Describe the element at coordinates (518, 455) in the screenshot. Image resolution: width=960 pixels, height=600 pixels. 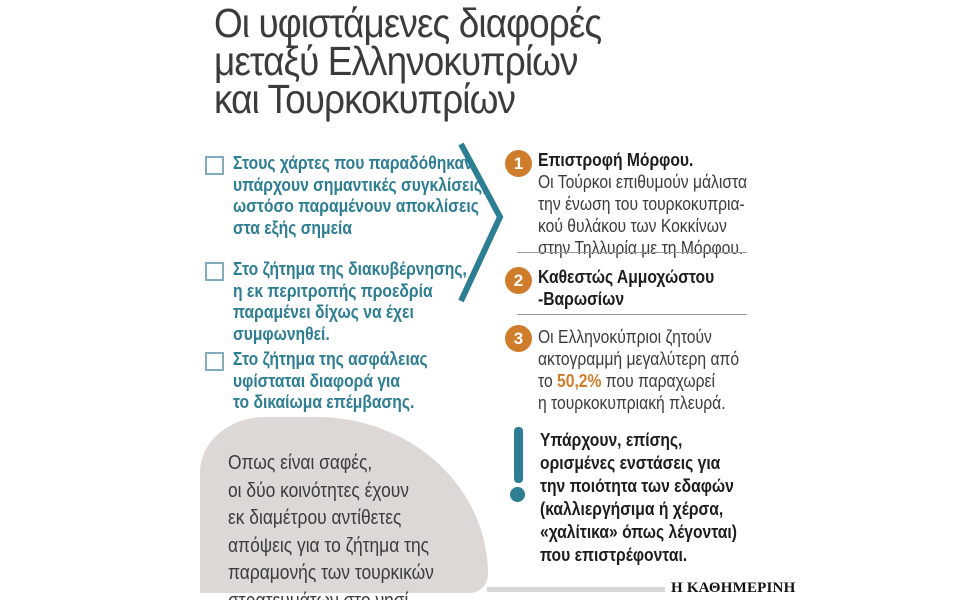
I see `exclamation-icon` at that location.